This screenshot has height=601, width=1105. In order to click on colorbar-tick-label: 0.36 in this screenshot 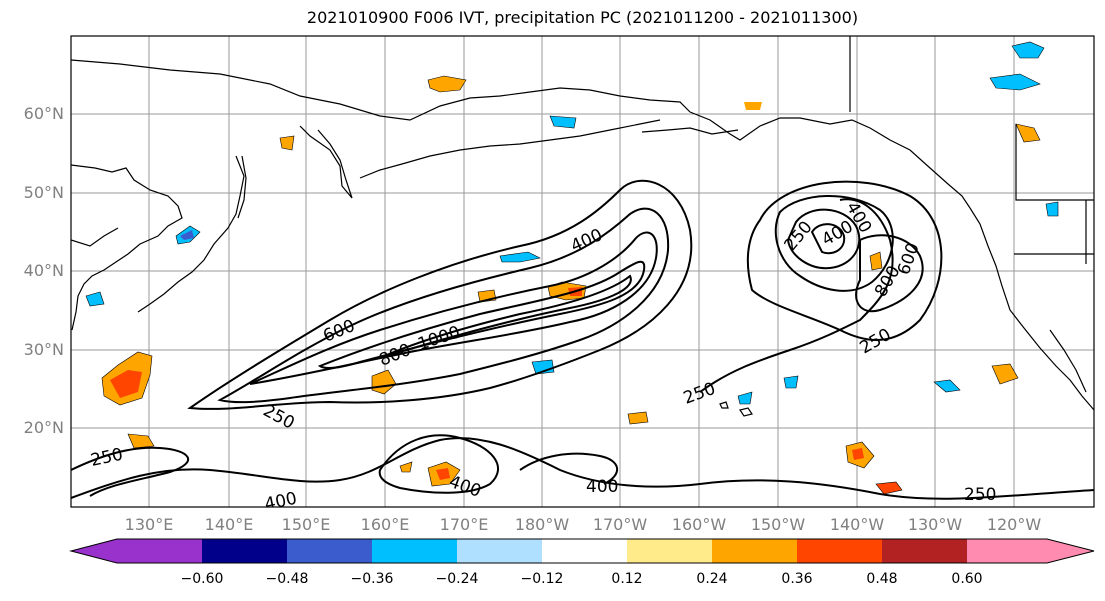, I will do `click(797, 579)`.